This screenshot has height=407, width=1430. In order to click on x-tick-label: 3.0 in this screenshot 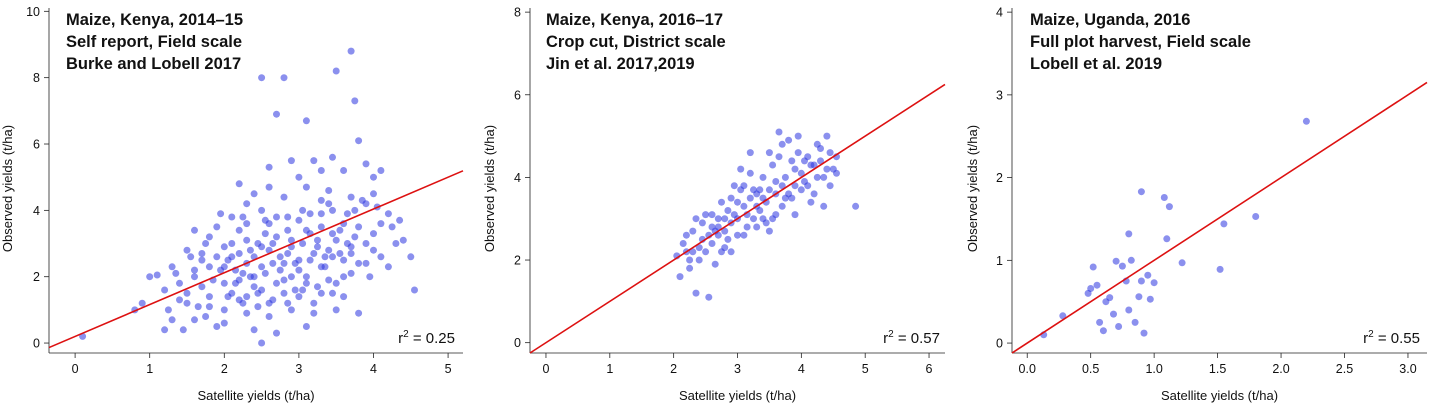, I will do `click(1407, 369)`.